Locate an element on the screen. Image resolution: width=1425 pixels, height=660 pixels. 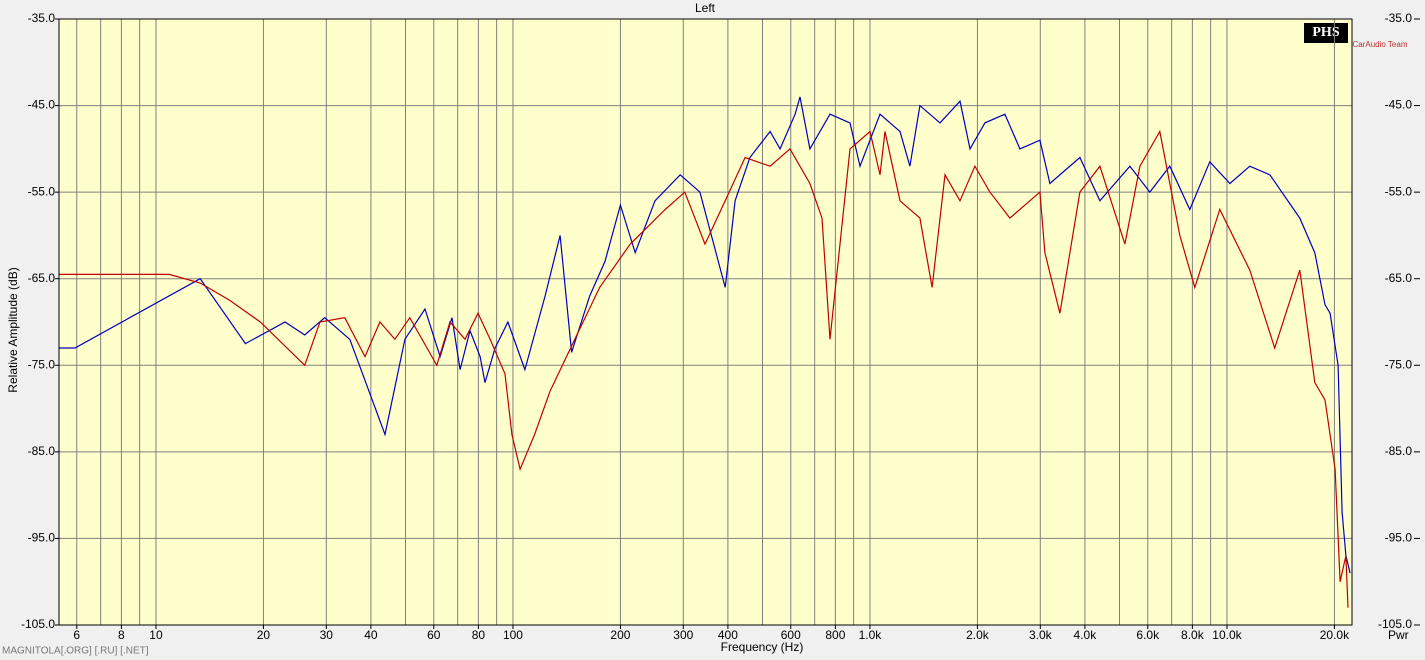
x-tick-label: 30 is located at coordinates (327, 635).